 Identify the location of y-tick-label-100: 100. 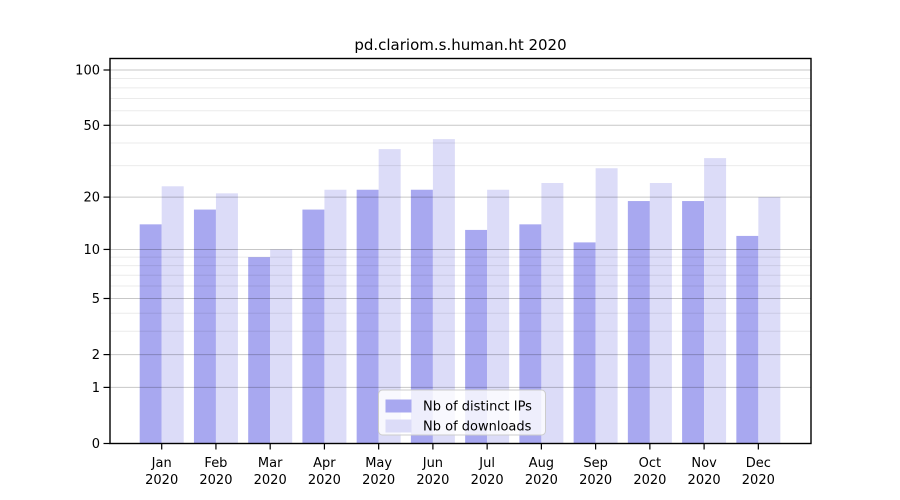
(87, 71).